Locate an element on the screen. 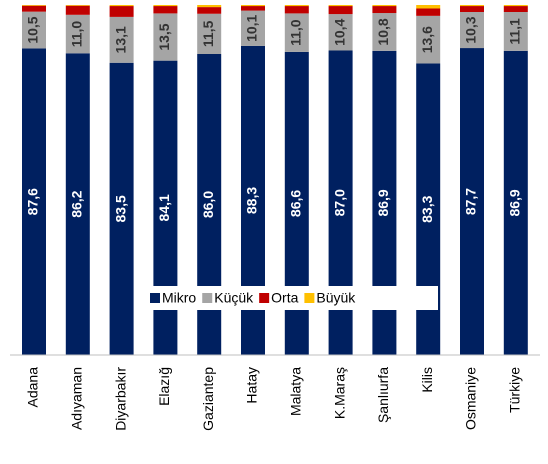 Image resolution: width=548 pixels, height=464 pixels. value-label: 11,1 is located at coordinates (515, 31).